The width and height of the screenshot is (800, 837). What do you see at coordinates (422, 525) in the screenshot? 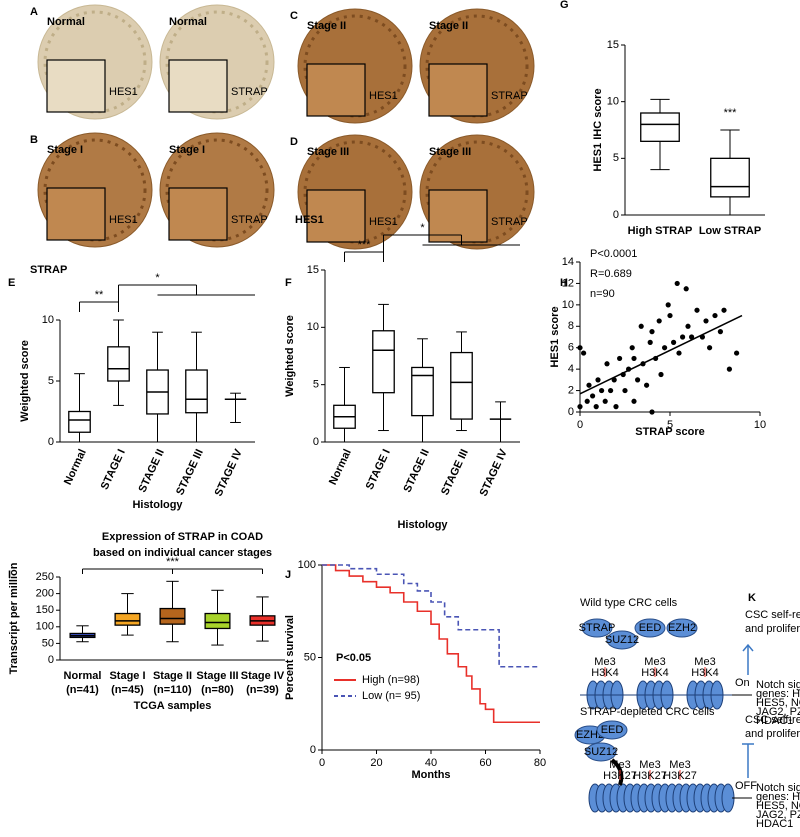
I see `x-axis-label: Histology` at bounding box center [422, 525].